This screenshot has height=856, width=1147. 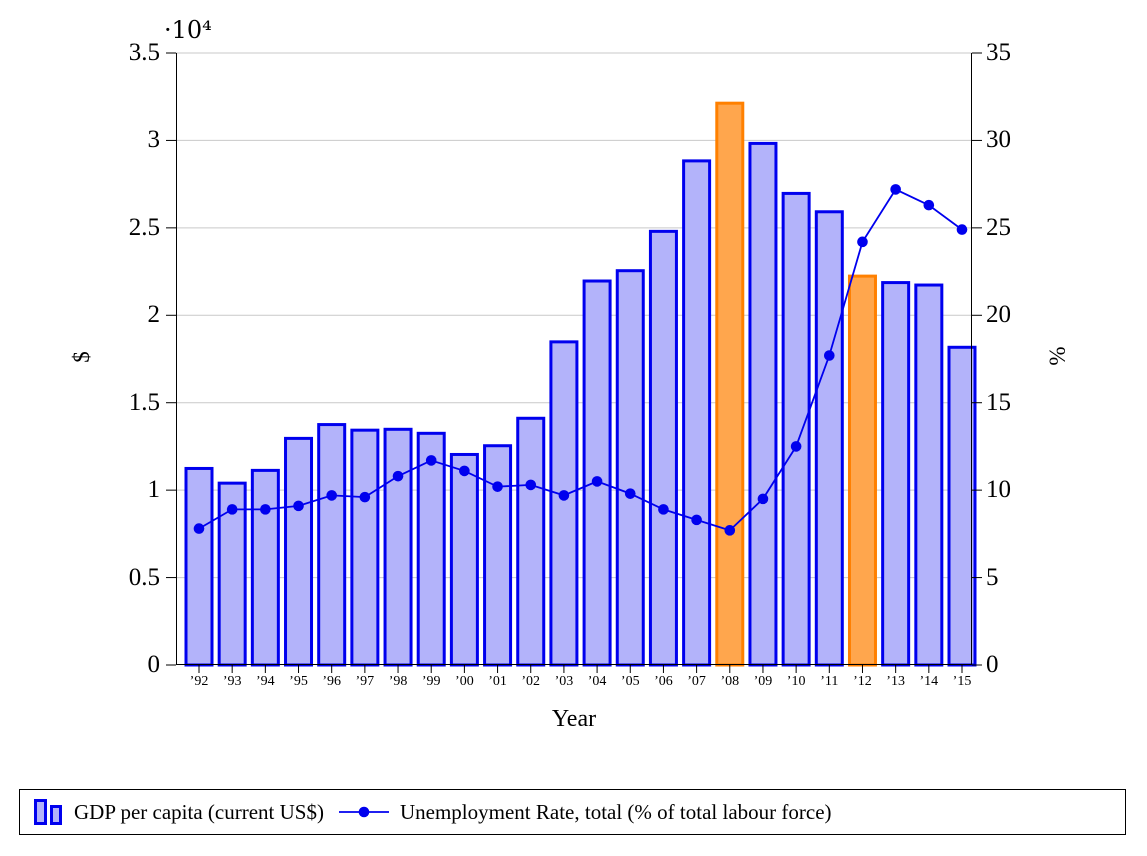 I want to click on y-left-tick-label: 3.5, so click(x=144, y=52).